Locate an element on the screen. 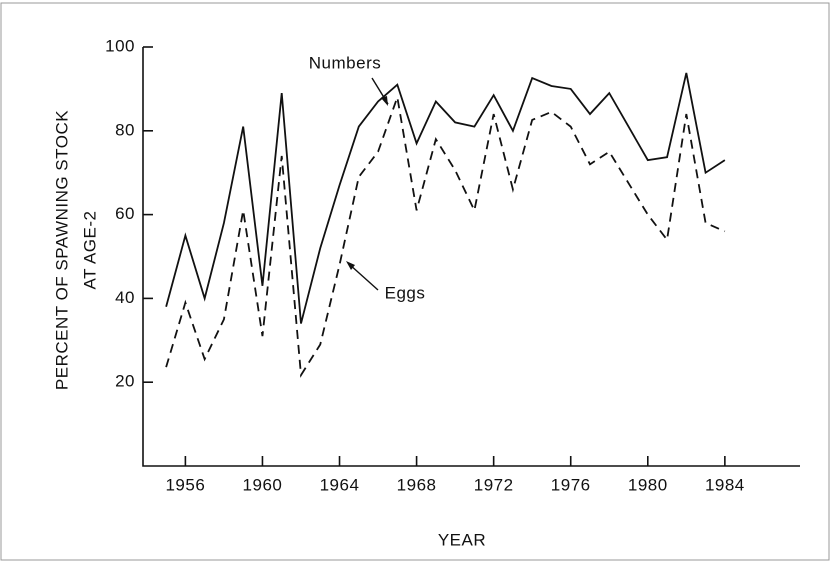 Image resolution: width=832 pixels, height=563 pixels. x-tick-label: 1960 is located at coordinates (263, 484).